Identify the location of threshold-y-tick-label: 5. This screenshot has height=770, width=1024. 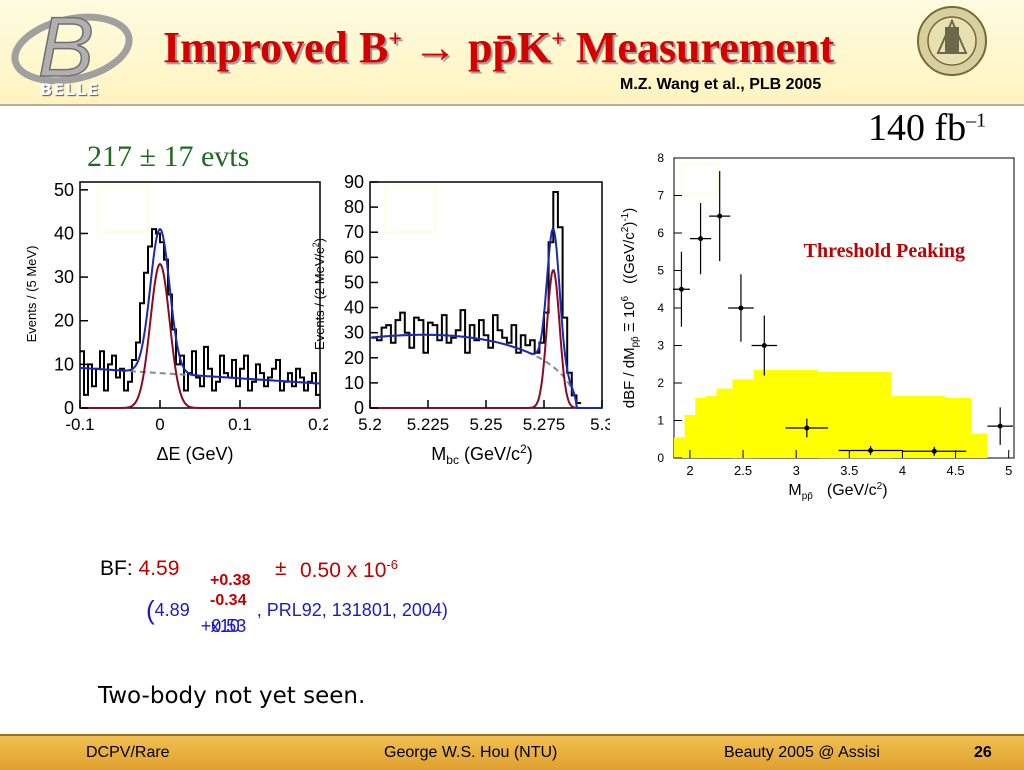
(660, 271).